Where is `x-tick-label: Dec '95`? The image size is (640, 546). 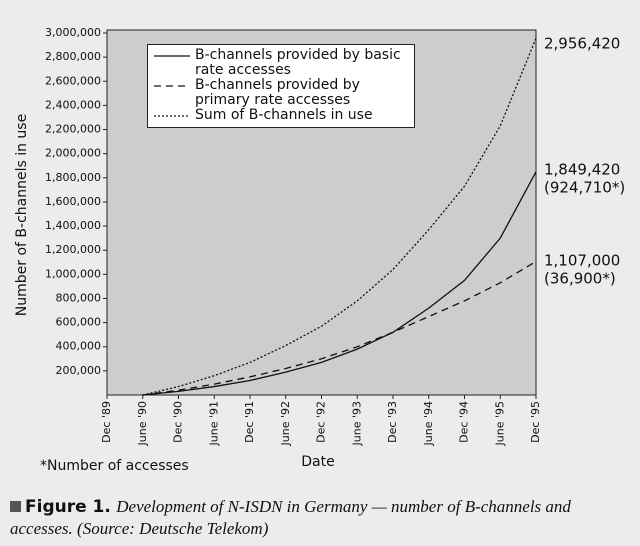 x-tick-label: Dec '95 is located at coordinates (535, 422).